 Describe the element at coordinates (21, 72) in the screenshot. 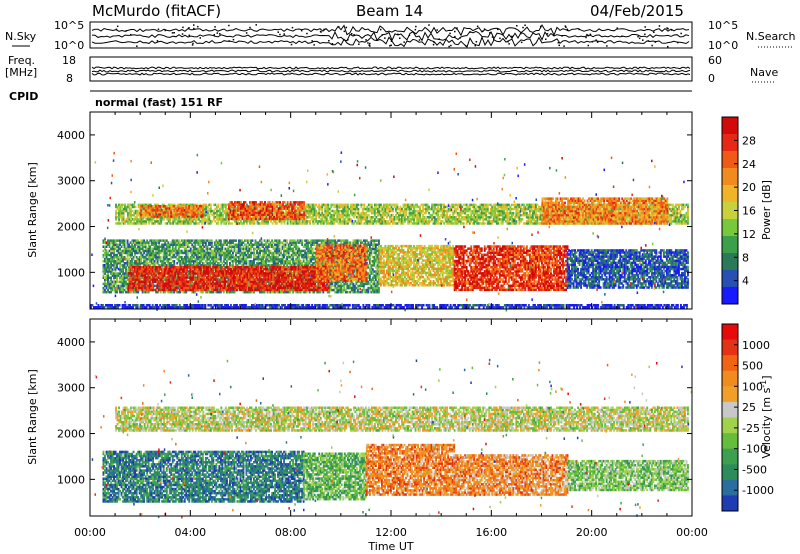

I see `freq-label-2: [MHz]` at that location.